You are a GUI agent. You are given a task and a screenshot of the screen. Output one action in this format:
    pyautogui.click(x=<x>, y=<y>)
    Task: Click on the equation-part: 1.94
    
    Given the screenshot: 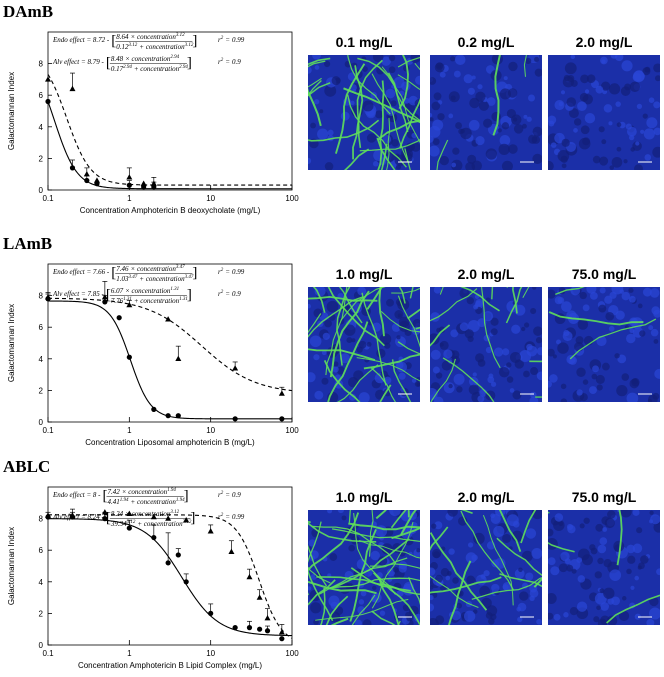 What is the action you would take?
    pyautogui.click(x=171, y=490)
    